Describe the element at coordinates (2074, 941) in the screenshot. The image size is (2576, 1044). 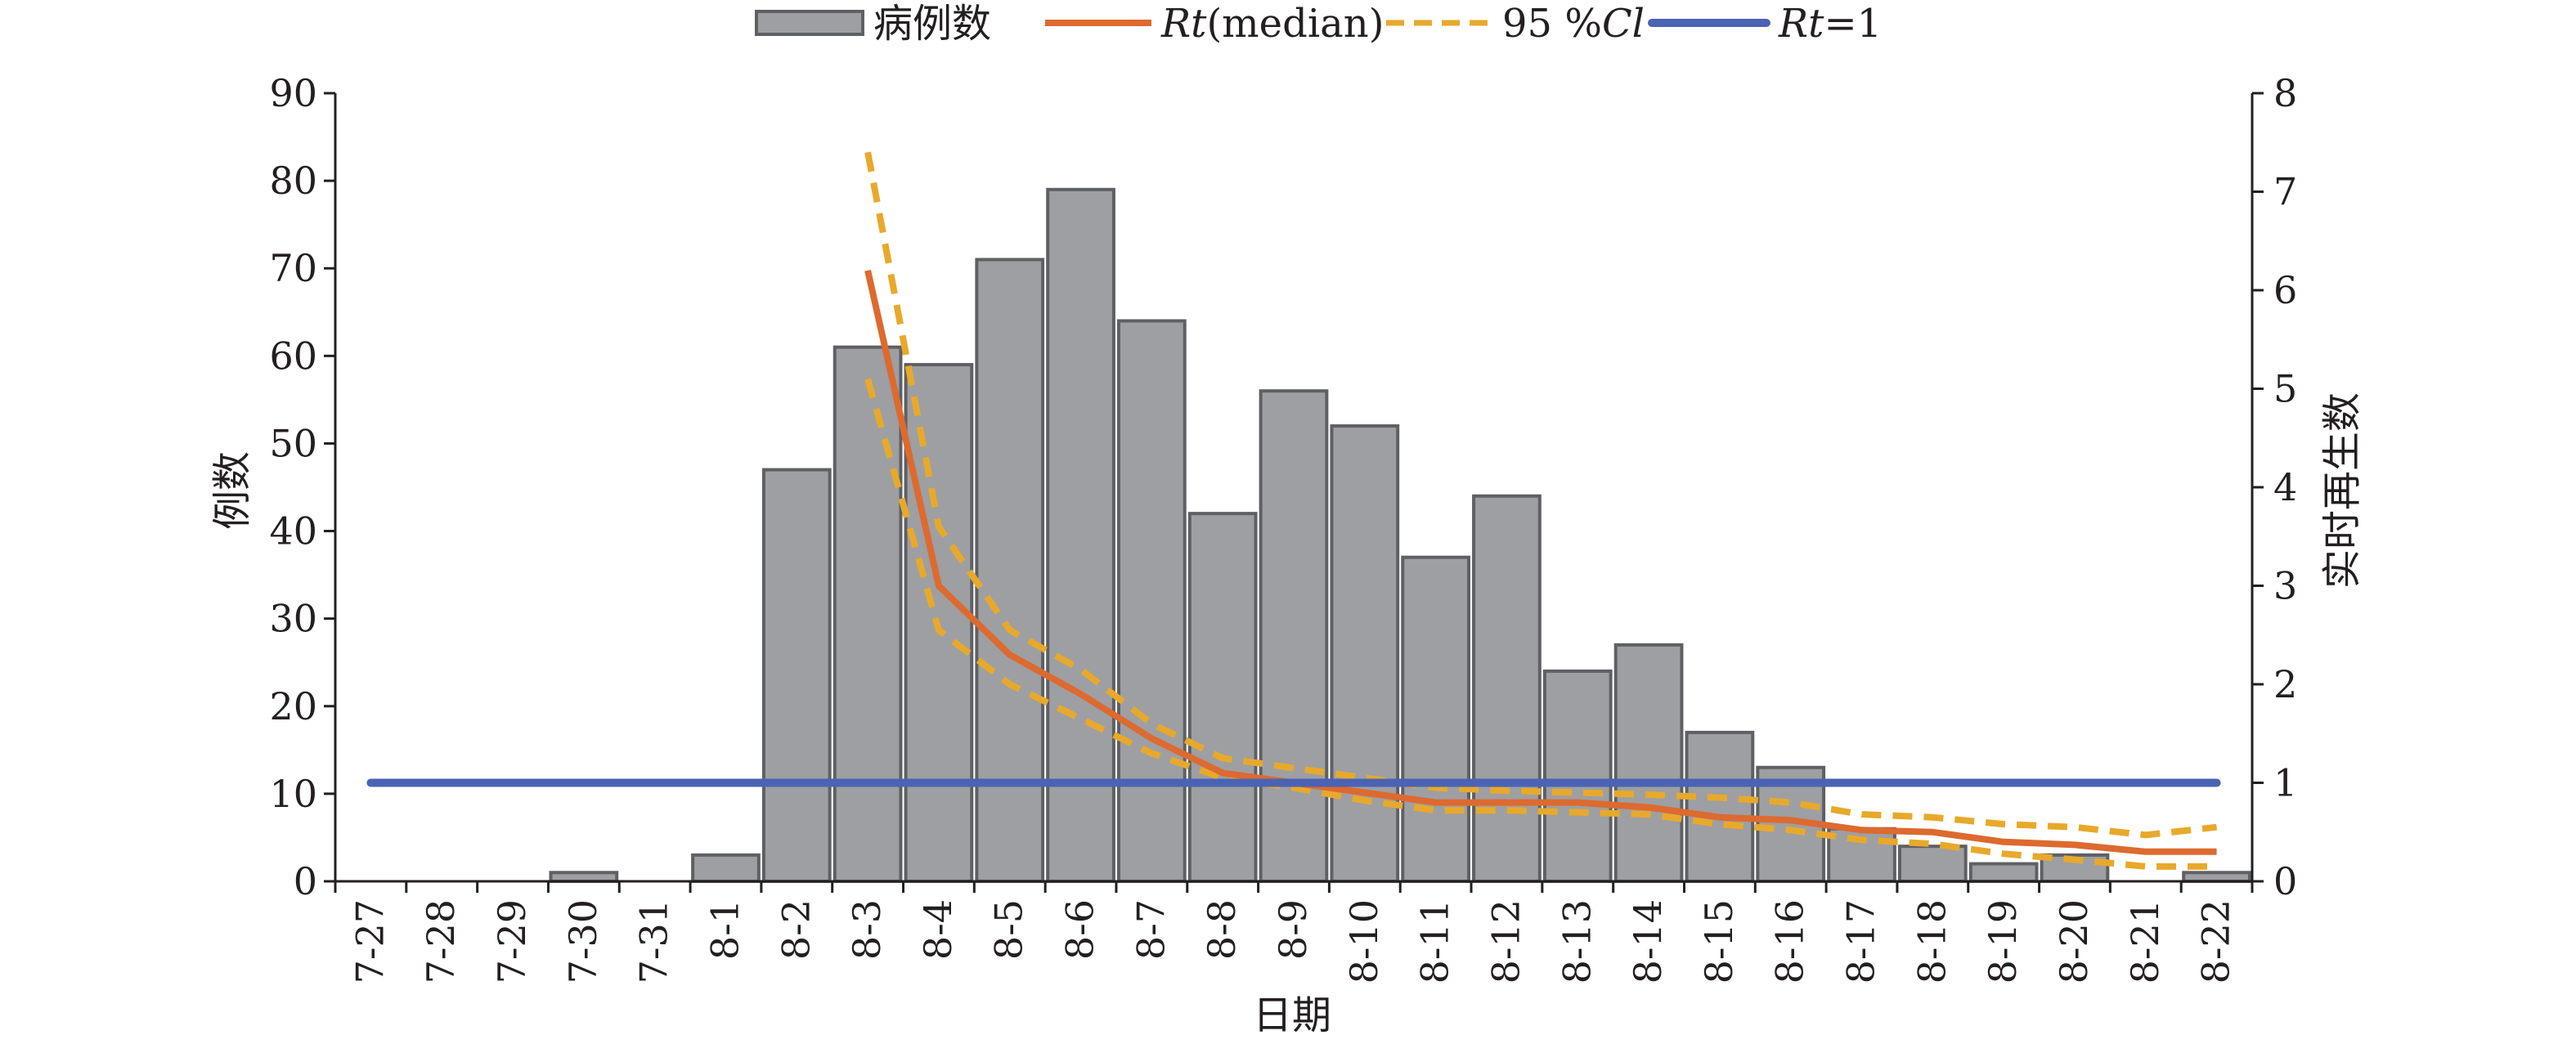
I see `x-tick-label-8-20: 8-20` at that location.